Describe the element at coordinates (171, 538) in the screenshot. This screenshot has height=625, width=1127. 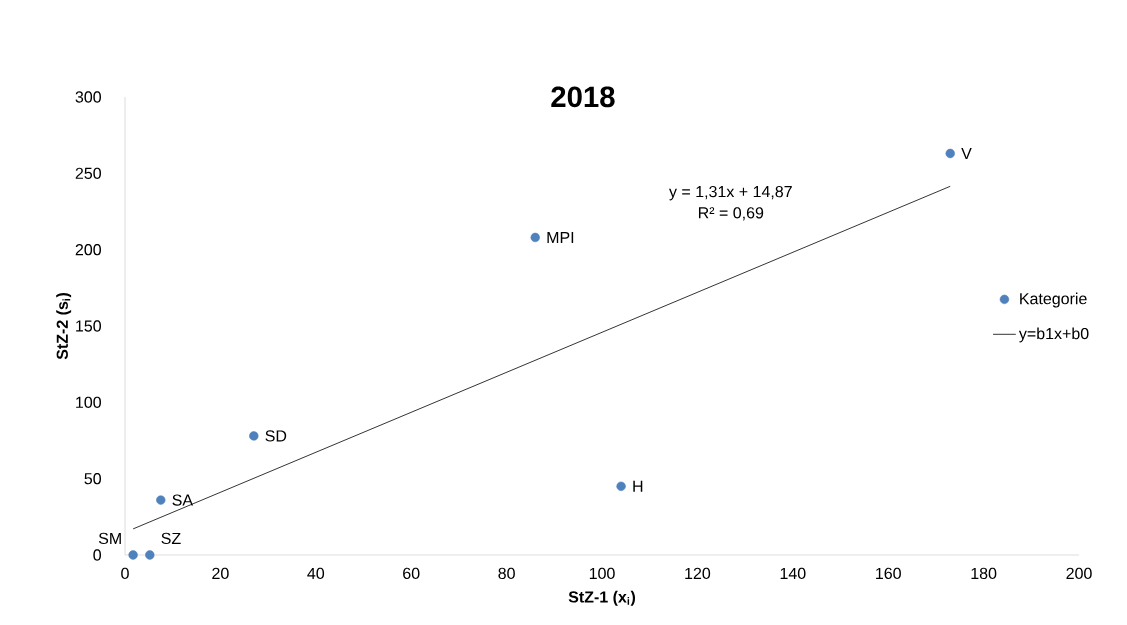
I see `data-label: SZ` at that location.